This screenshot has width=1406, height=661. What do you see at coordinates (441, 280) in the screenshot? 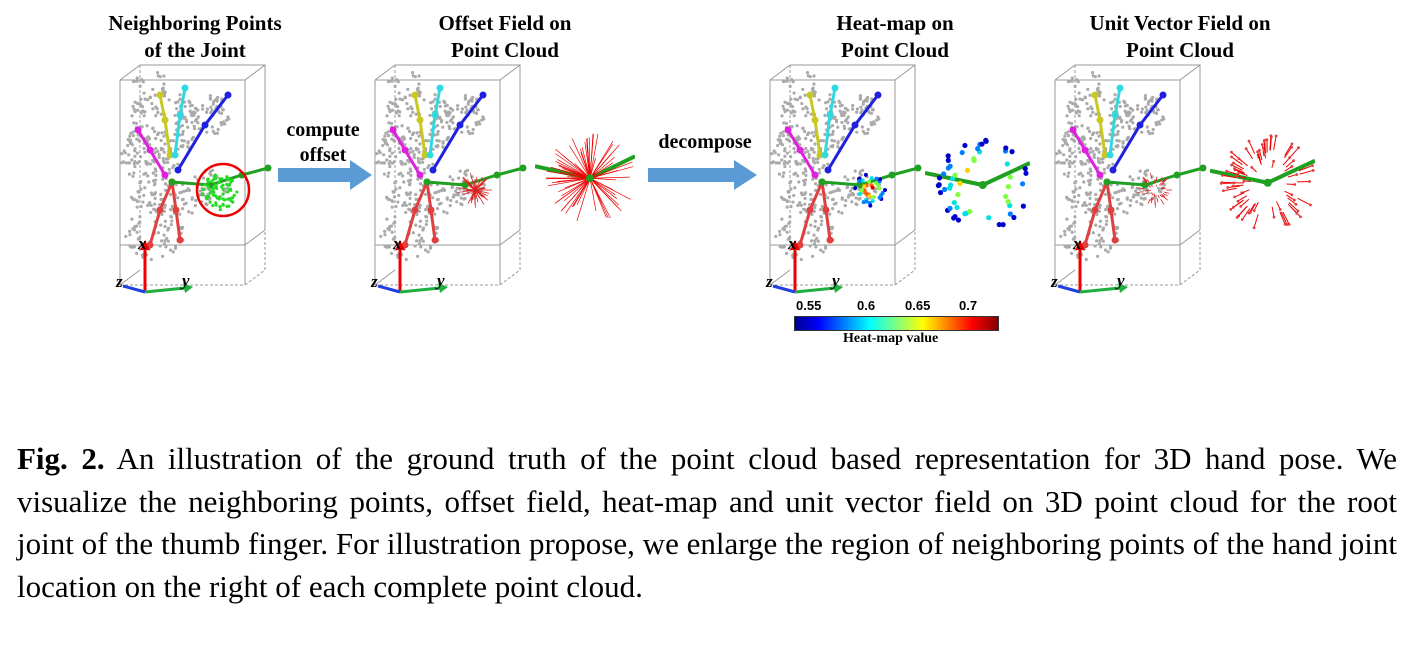
I see `axis-y-label-2: y` at bounding box center [441, 280].